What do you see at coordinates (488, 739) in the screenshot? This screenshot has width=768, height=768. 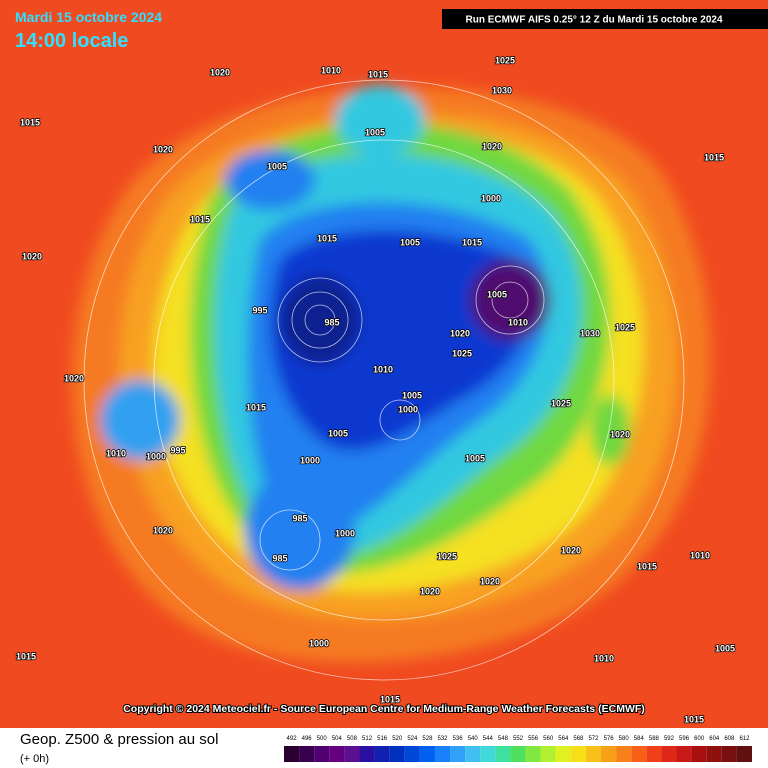 I see `colorbar-label: 544` at bounding box center [488, 739].